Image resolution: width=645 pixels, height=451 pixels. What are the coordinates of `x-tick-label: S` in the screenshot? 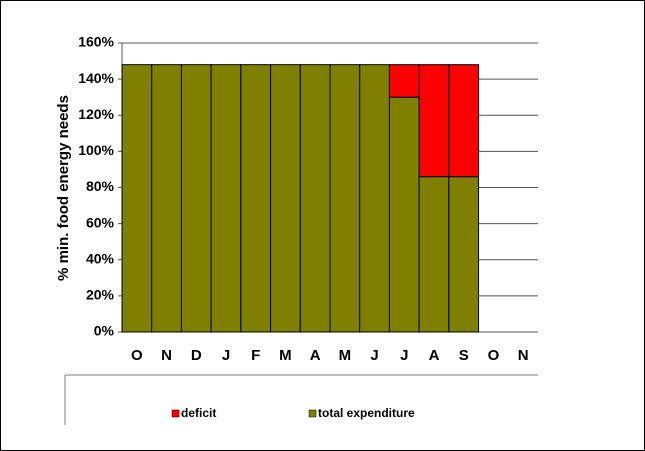 It's located at (464, 355).